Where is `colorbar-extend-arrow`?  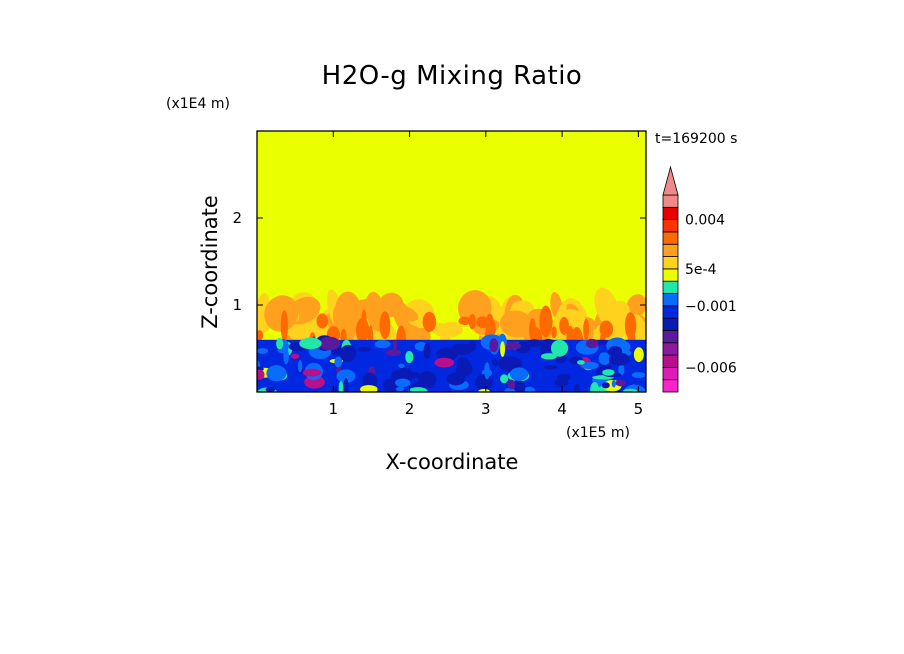 colorbar-extend-arrow is located at coordinates (670, 180).